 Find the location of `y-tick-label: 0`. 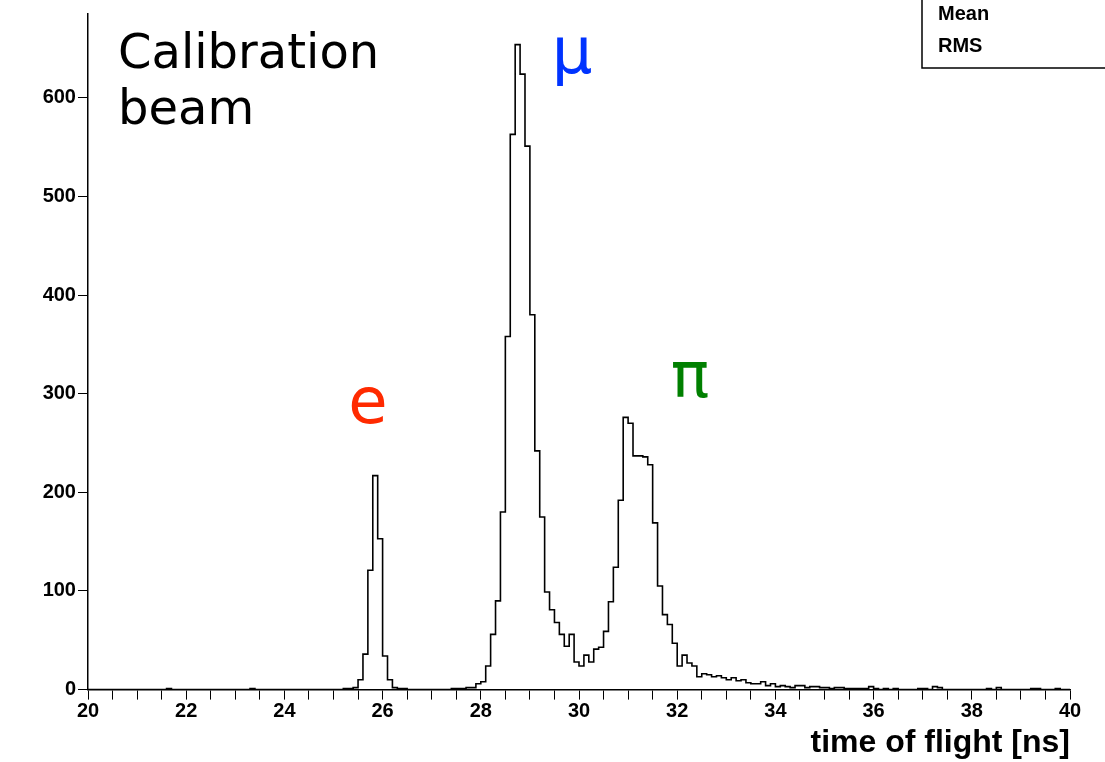

y-tick-label: 0 is located at coordinates (70, 688).